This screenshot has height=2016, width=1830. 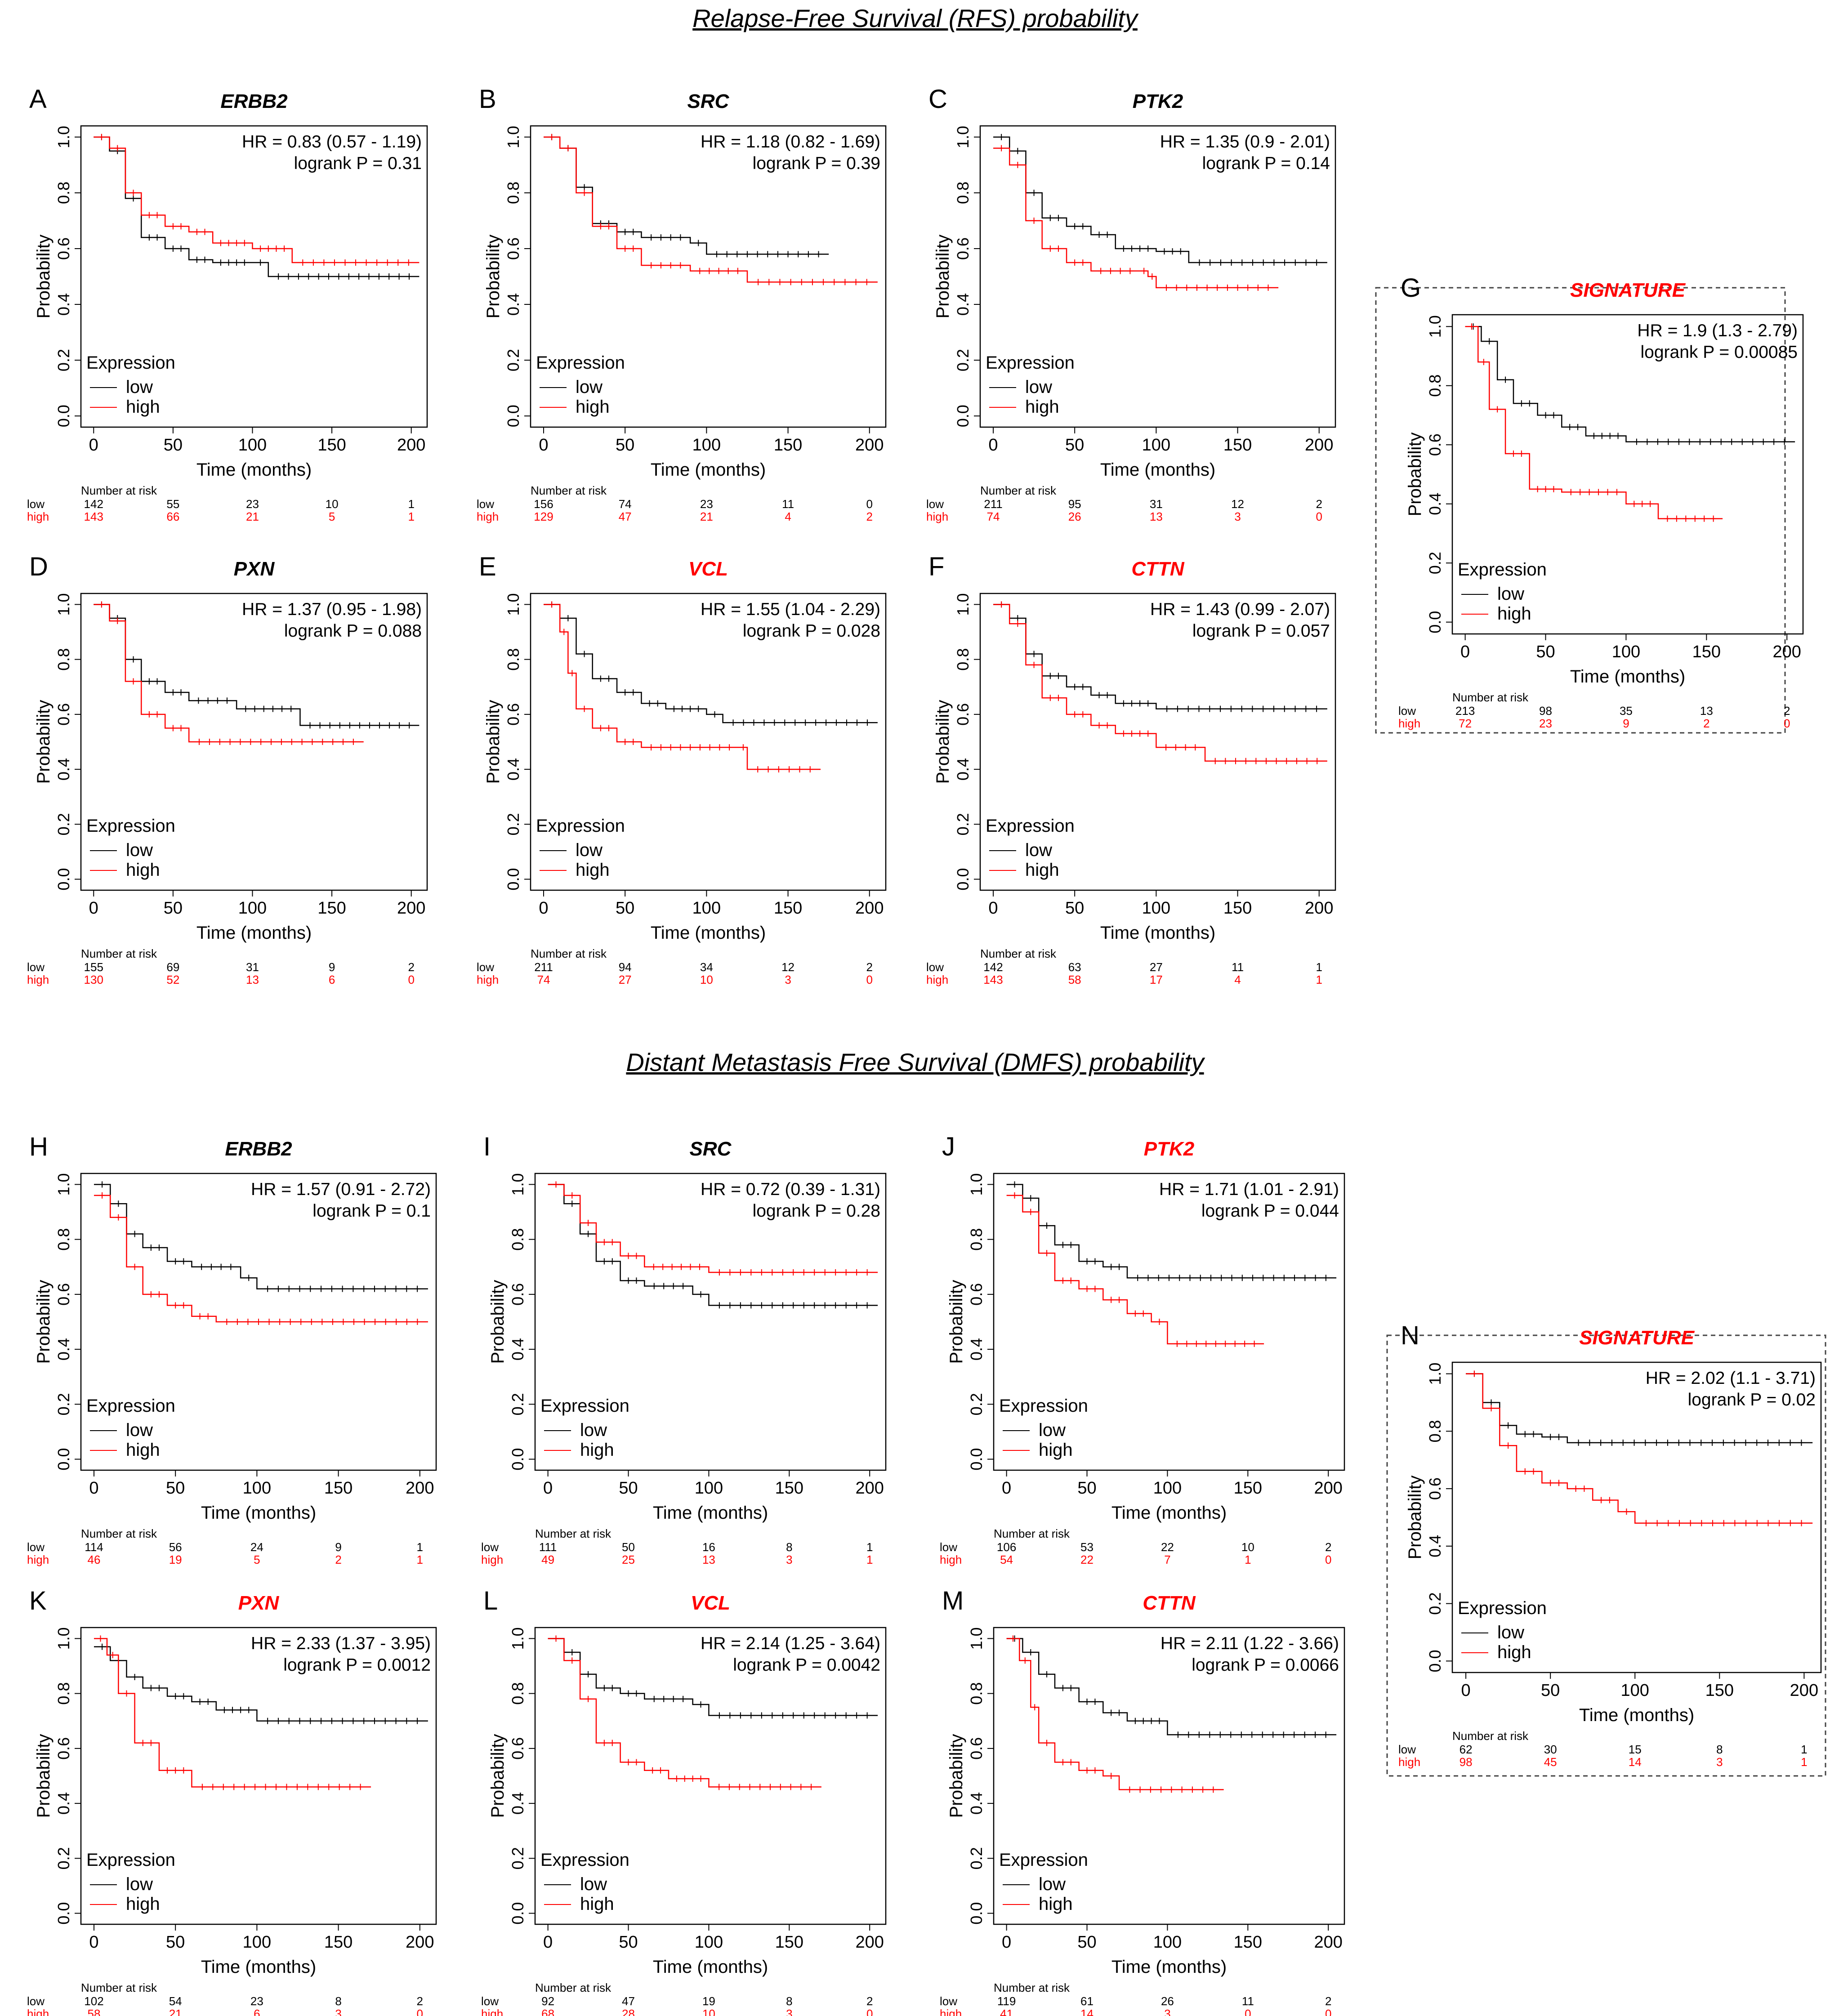 I want to click on legend-high-label: high, so click(x=1514, y=614).